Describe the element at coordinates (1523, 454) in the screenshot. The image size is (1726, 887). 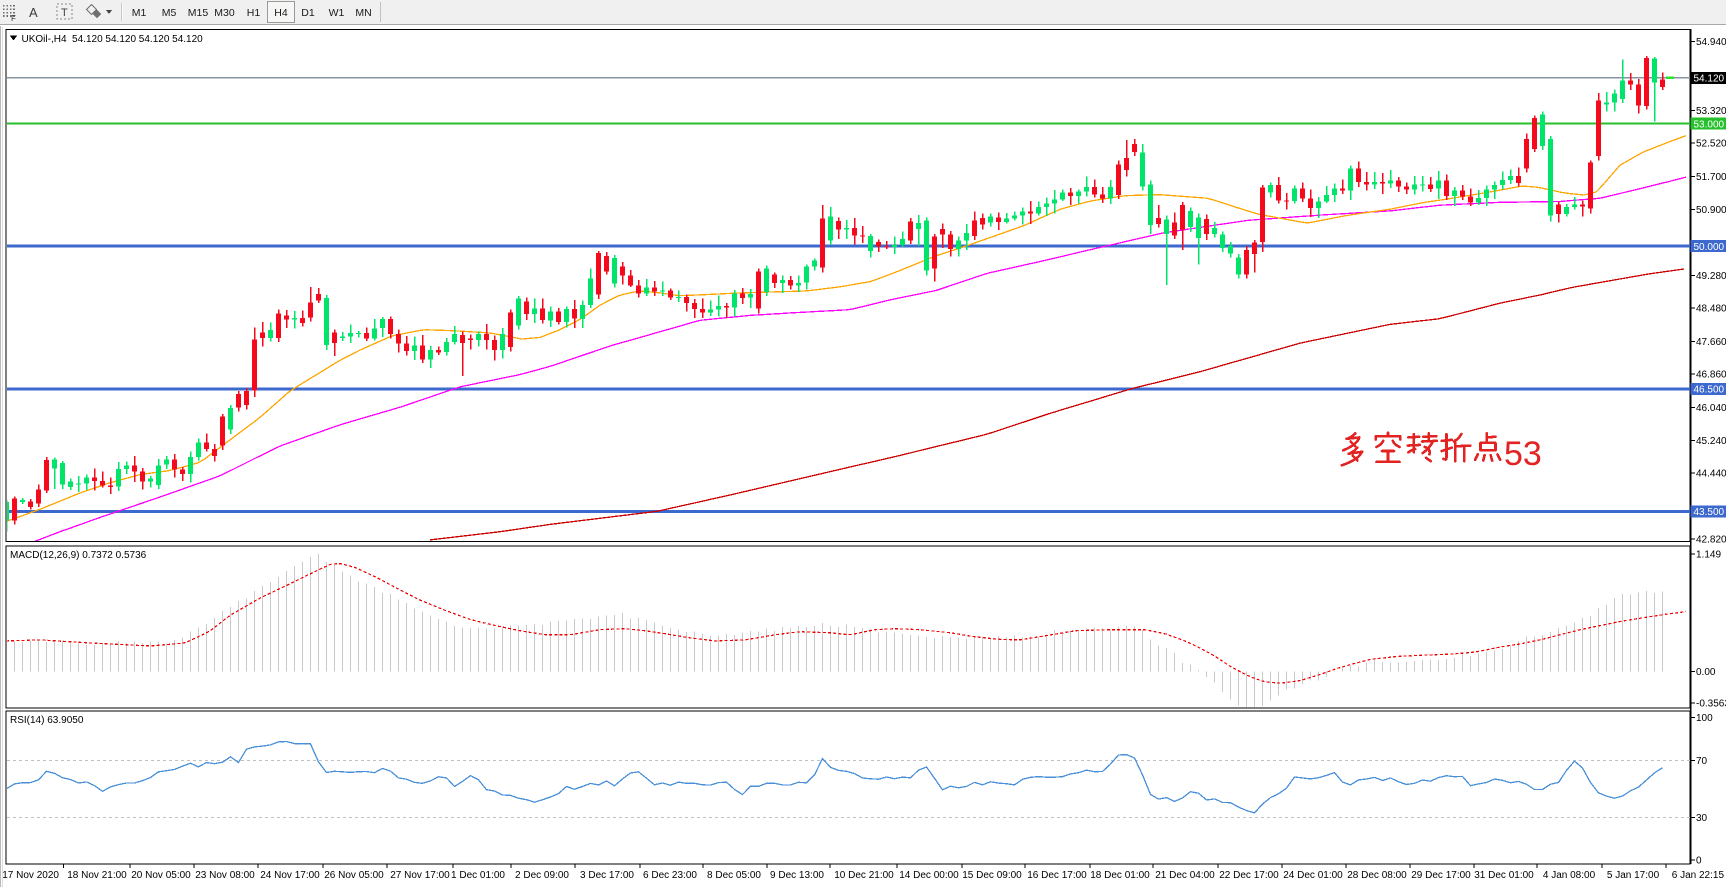
I see `svg-text: 53` at that location.